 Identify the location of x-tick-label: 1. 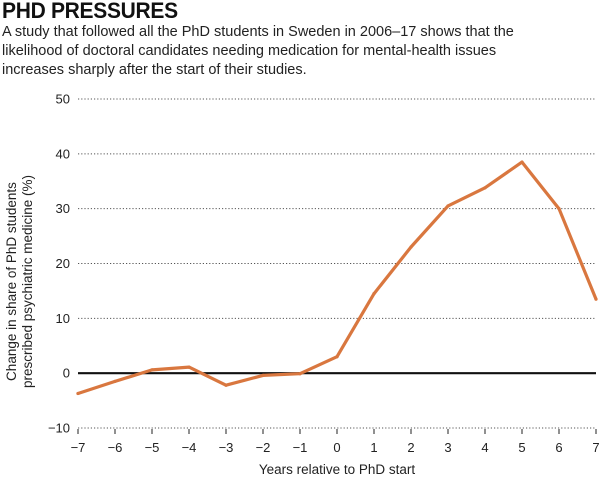
(373, 447).